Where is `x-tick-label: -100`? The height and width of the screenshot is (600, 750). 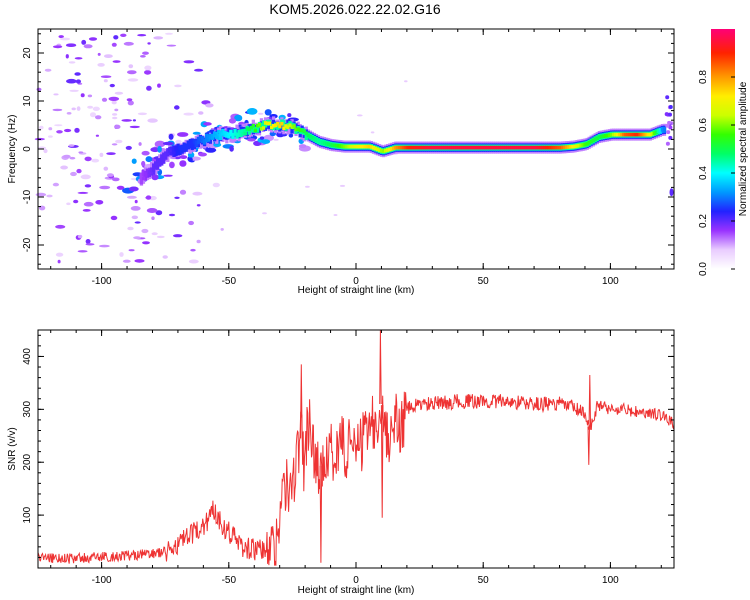
x-tick-label: -100 is located at coordinates (102, 580).